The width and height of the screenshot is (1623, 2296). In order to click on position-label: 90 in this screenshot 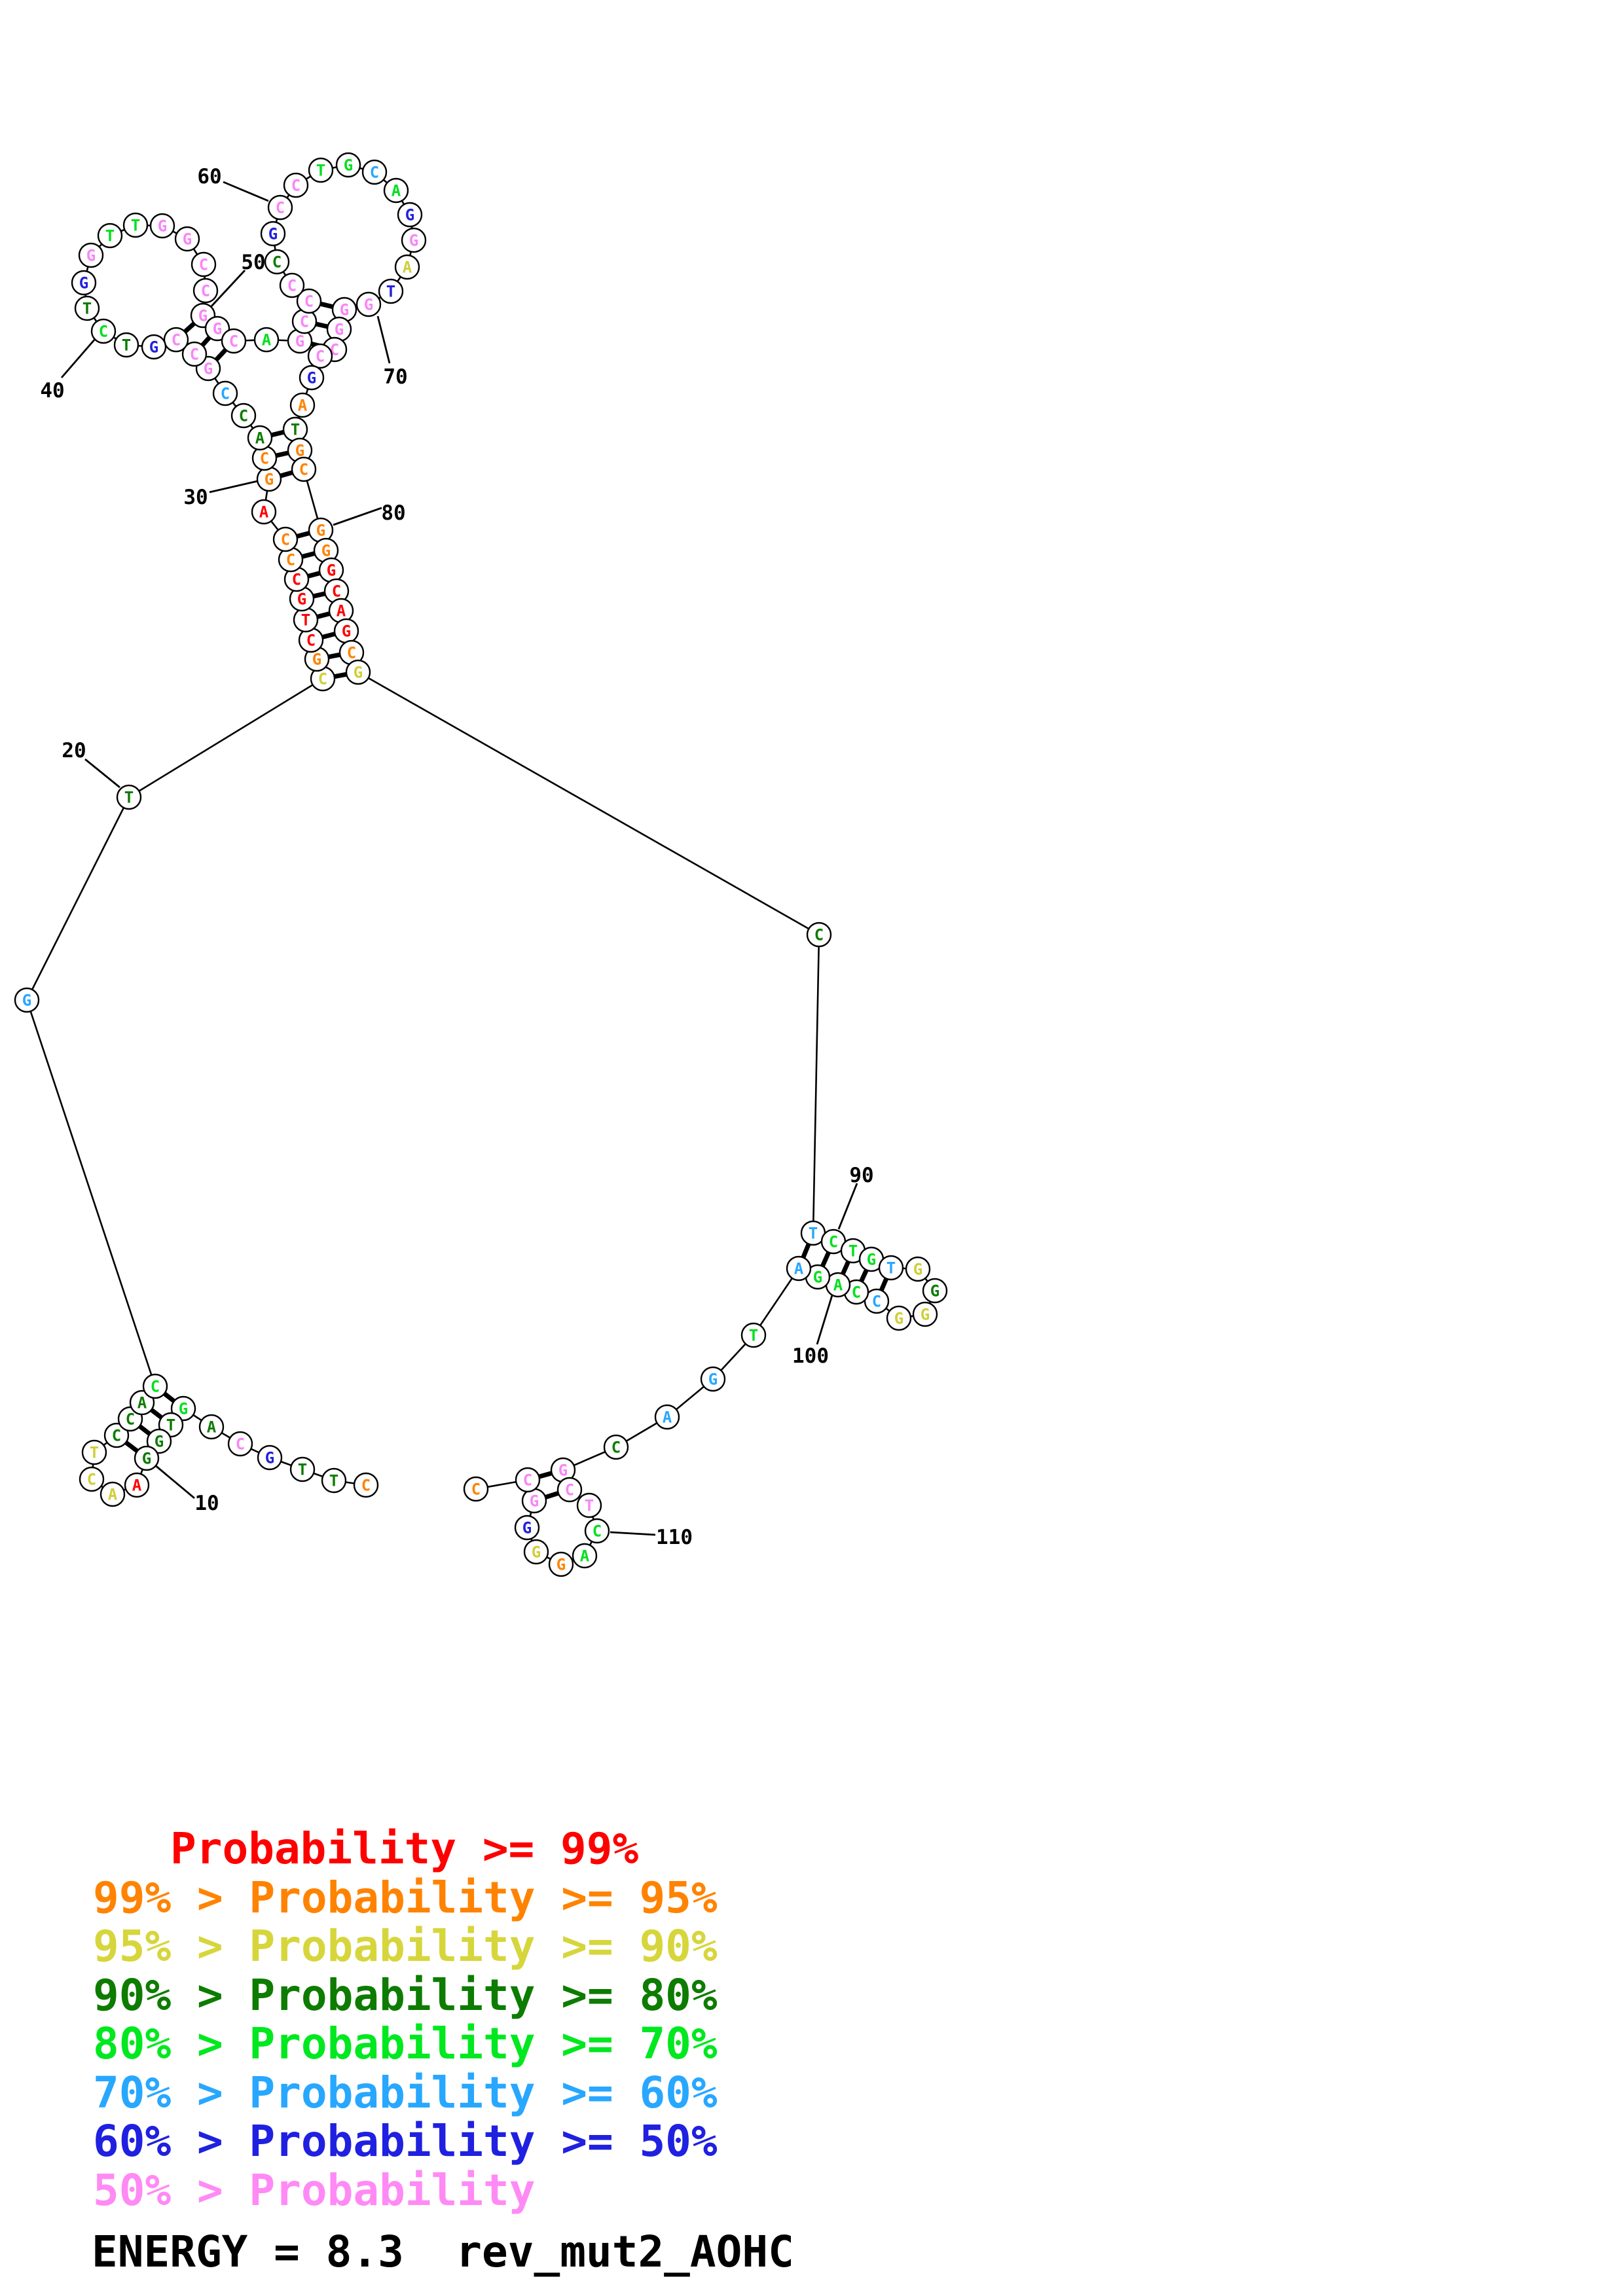, I will do `click(861, 1175)`.